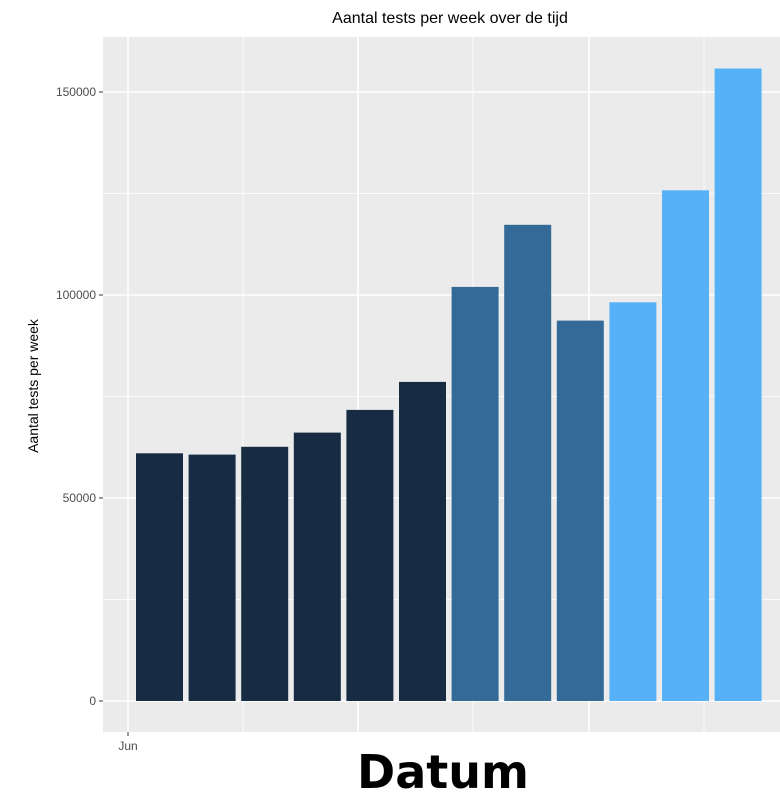 Image resolution: width=780 pixels, height=793 pixels. I want to click on x-axis-ticks: Jun, so click(128, 742).